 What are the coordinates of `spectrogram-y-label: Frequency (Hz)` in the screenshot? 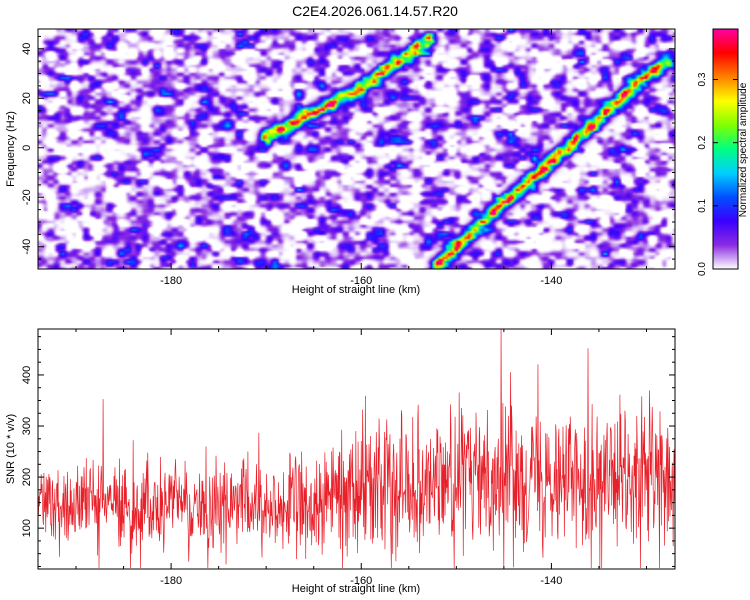 It's located at (11, 149).